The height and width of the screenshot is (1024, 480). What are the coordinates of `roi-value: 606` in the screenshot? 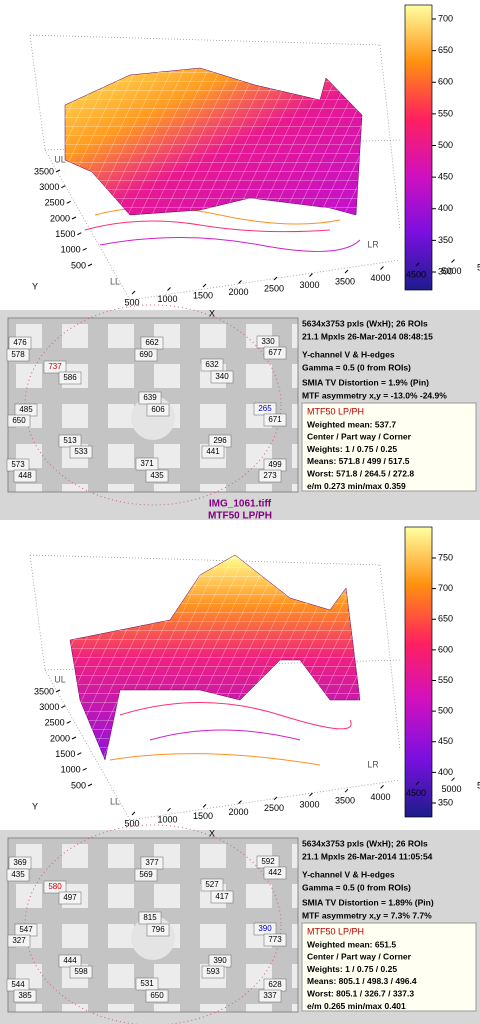 It's located at (158, 409).